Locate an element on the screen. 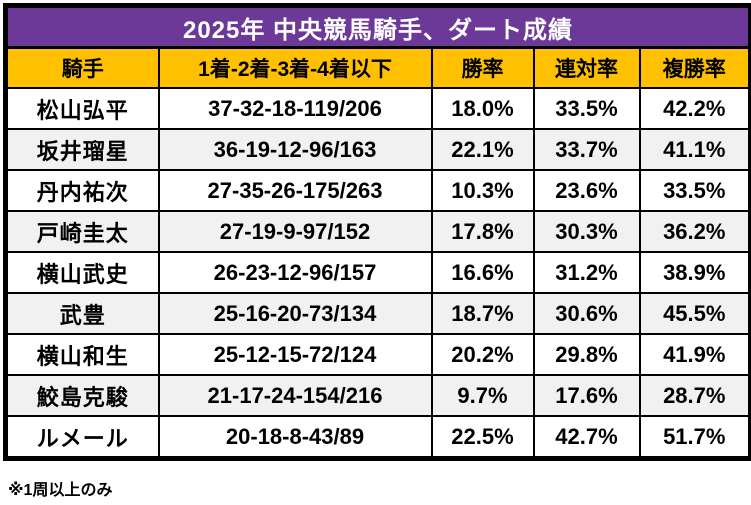 The height and width of the screenshot is (505, 751). show-rate-cell: 45.5% is located at coordinates (694, 313).